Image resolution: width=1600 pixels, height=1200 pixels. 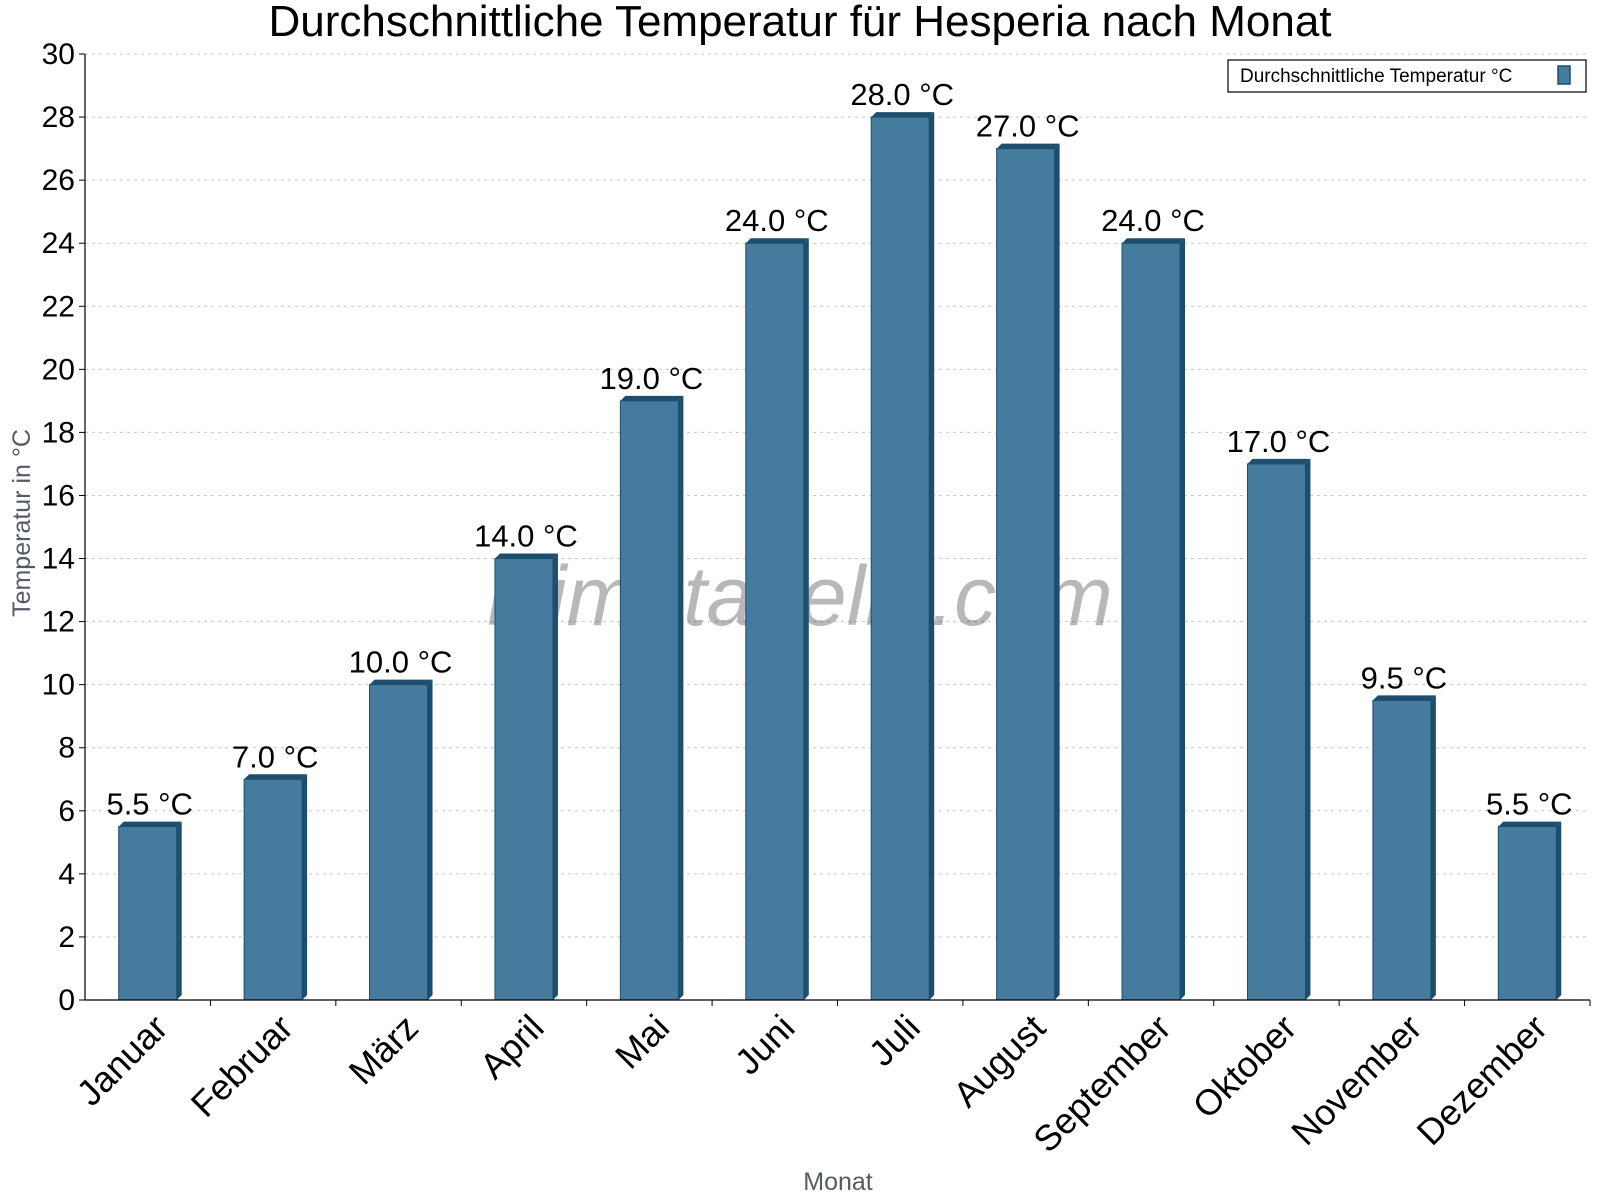 What do you see at coordinates (22, 523) in the screenshot?
I see `y-axis-title: Temperatur in °C` at bounding box center [22, 523].